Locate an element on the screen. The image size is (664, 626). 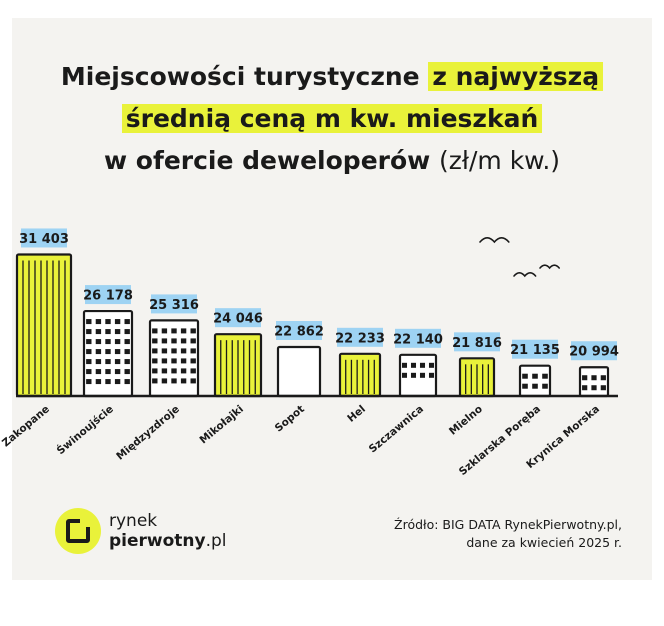
category-label-4: Sopot is located at coordinates (290, 418).